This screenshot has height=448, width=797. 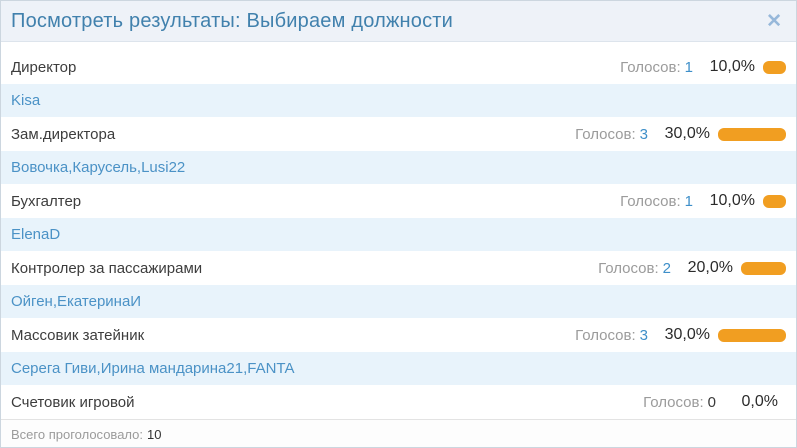 What do you see at coordinates (398, 201) in the screenshot?
I see `poll-option-row: Бухгалтер Голосов: 1 10,0%` at bounding box center [398, 201].